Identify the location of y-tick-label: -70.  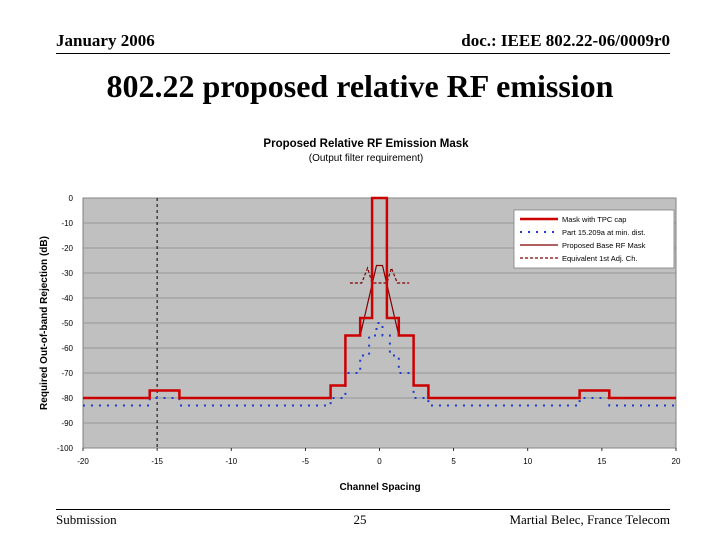
(67, 373).